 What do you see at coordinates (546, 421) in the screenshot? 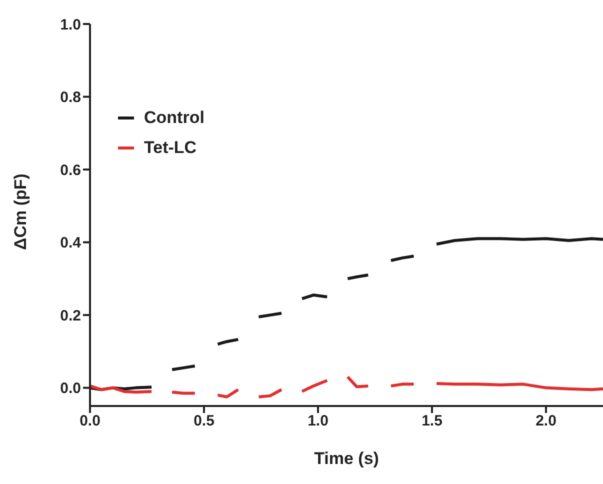
I see `x-tick-label: 2.0` at bounding box center [546, 421].